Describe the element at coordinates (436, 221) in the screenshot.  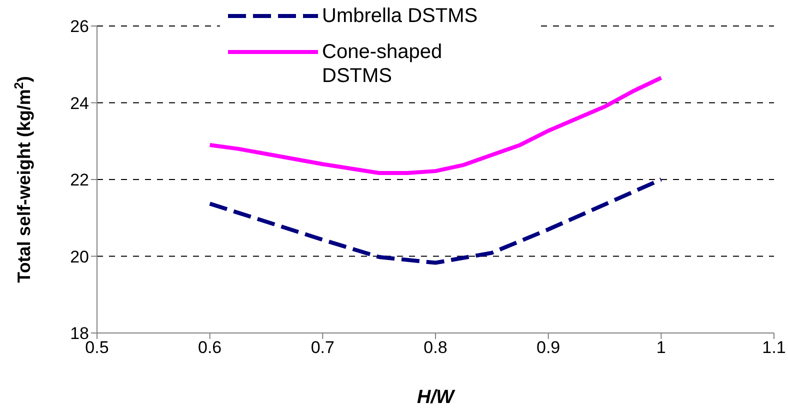
I see `line-series` at that location.